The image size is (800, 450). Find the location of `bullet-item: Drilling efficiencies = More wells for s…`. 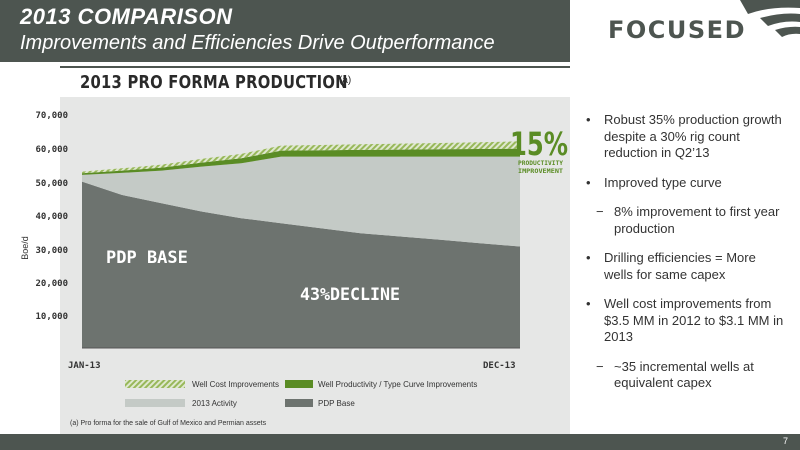

bullet-item: Drilling efficiencies = More wells for s… is located at coordinates (686, 266).